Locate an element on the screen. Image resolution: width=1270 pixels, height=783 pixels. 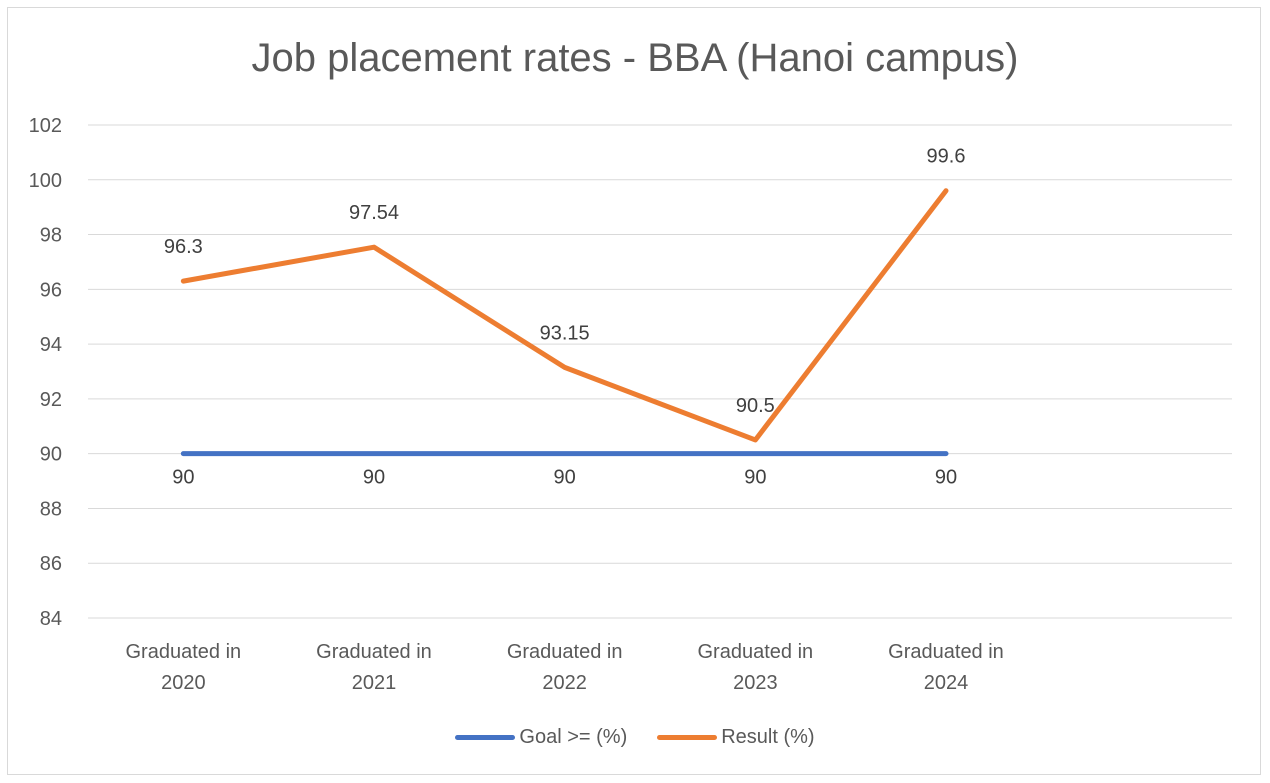
legend-label-goal: Goal >= (%) is located at coordinates (573, 737).